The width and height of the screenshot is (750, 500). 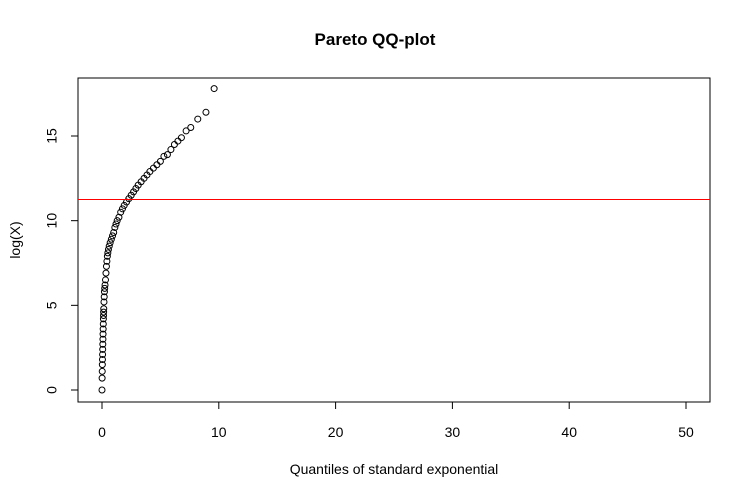 I want to click on x-tick-label: 10, so click(x=219, y=432).